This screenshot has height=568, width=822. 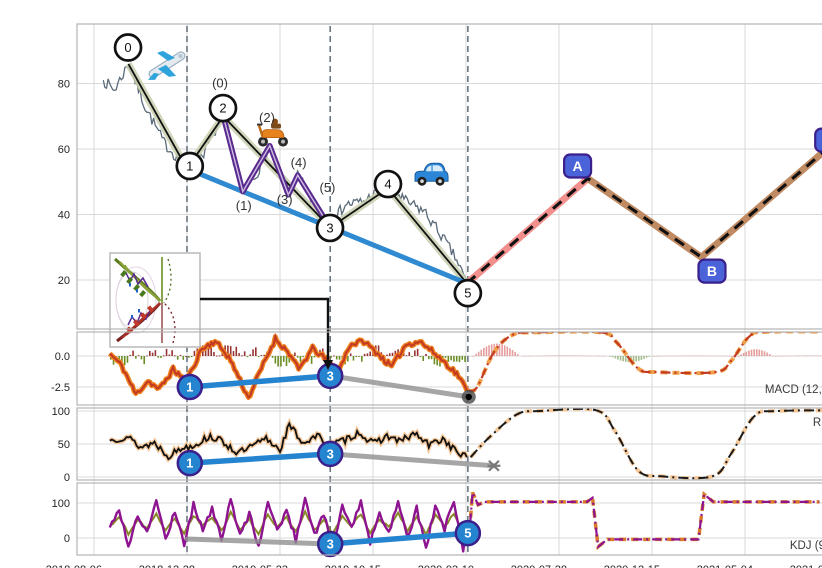 I want to click on x-tick-label: 2019-05-23, so click(x=260, y=566).